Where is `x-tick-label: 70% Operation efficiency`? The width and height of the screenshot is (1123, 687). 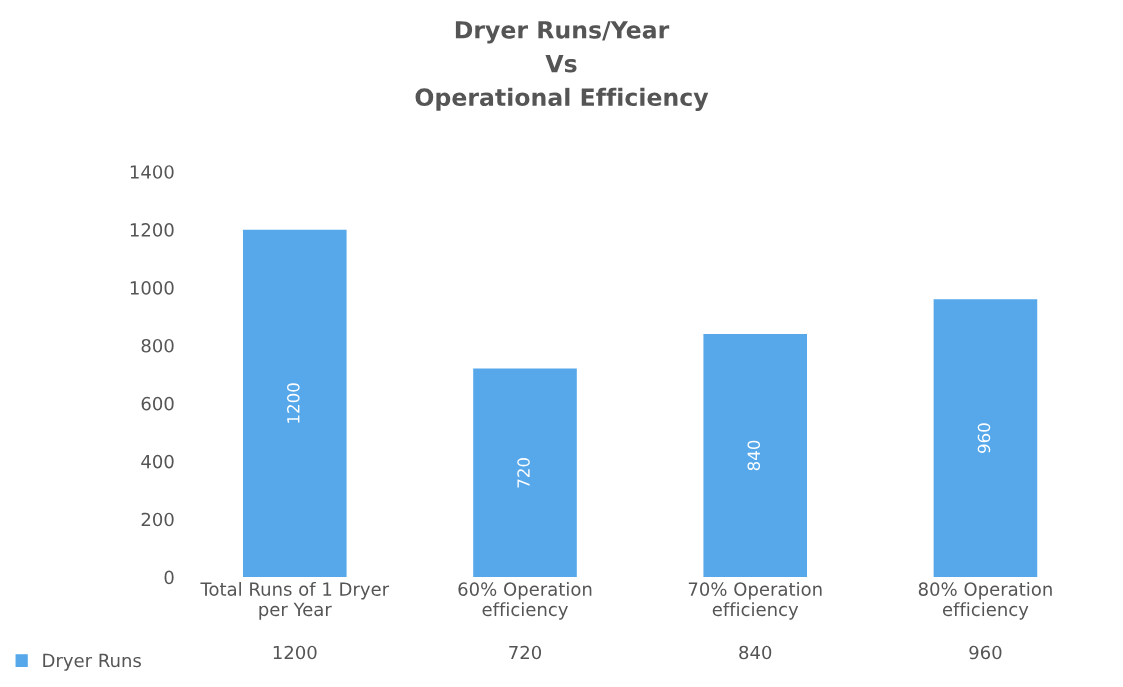
x-tick-label: 70% Operation efficiency is located at coordinates (755, 600).